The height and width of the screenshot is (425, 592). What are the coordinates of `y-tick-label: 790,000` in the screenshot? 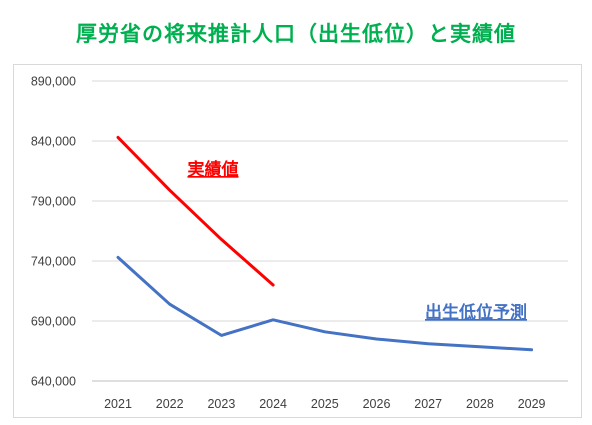 It's located at (53, 202).